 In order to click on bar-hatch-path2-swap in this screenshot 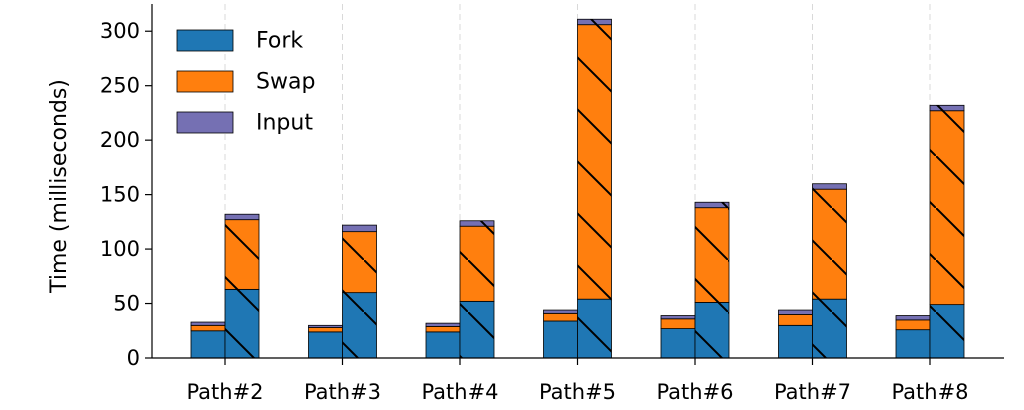, I will do `click(242, 254)`.